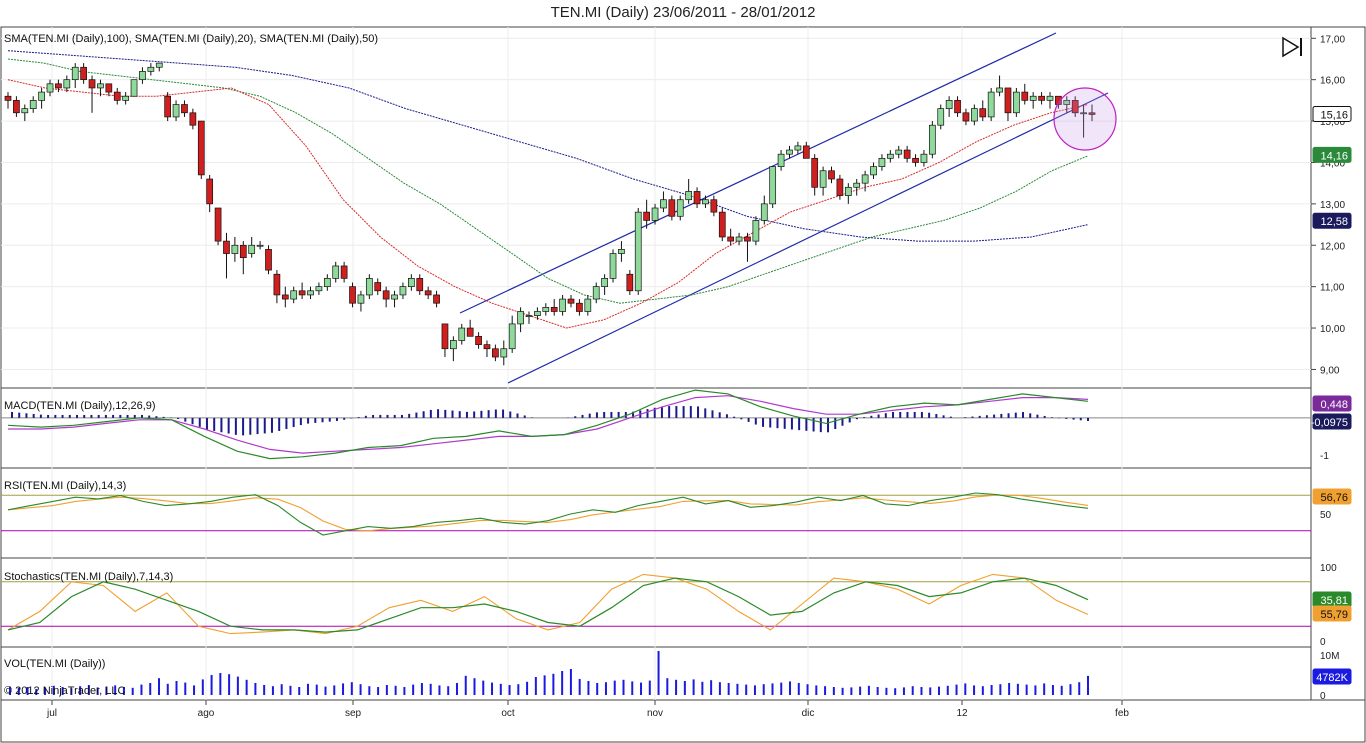 The width and height of the screenshot is (1366, 743). Describe the element at coordinates (88, 577) in the screenshot. I see `stochastics-panel-label: Stochastics(TEN.MI (Daily),7,14,3)` at that location.